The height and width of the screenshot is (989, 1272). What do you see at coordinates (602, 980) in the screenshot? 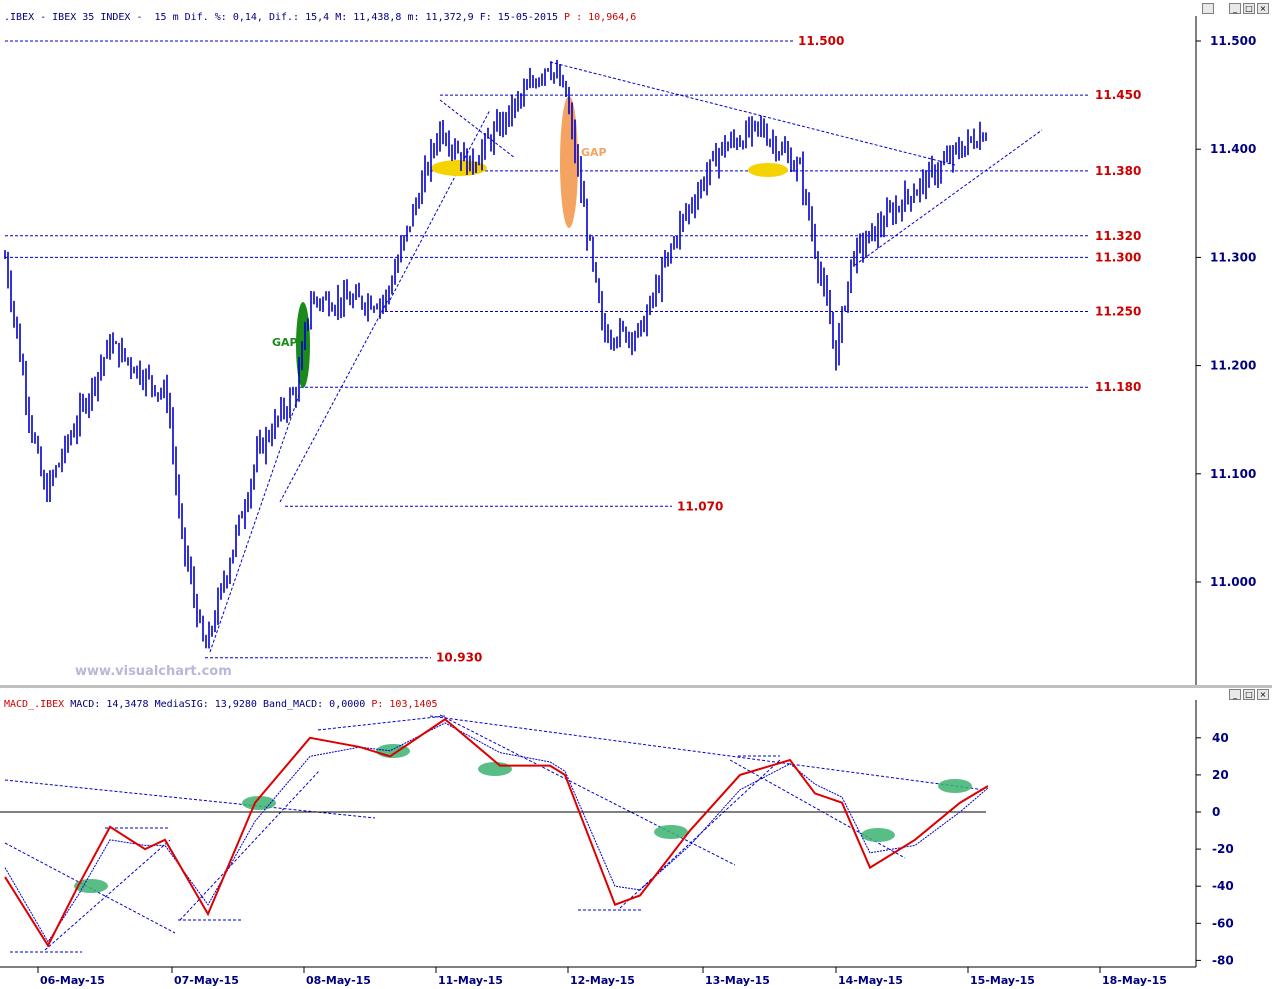
I see `date-tick-label: 12-May-15` at bounding box center [602, 980].